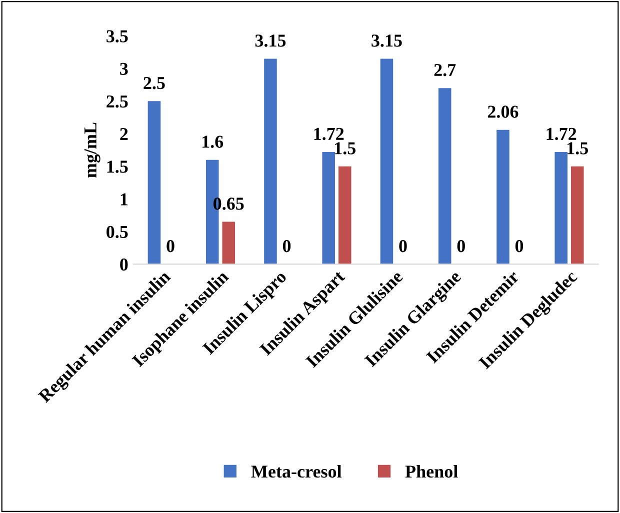 This screenshot has height=513, width=620. Describe the element at coordinates (117, 36) in the screenshot. I see `y-tick-label: 3.5` at that location.